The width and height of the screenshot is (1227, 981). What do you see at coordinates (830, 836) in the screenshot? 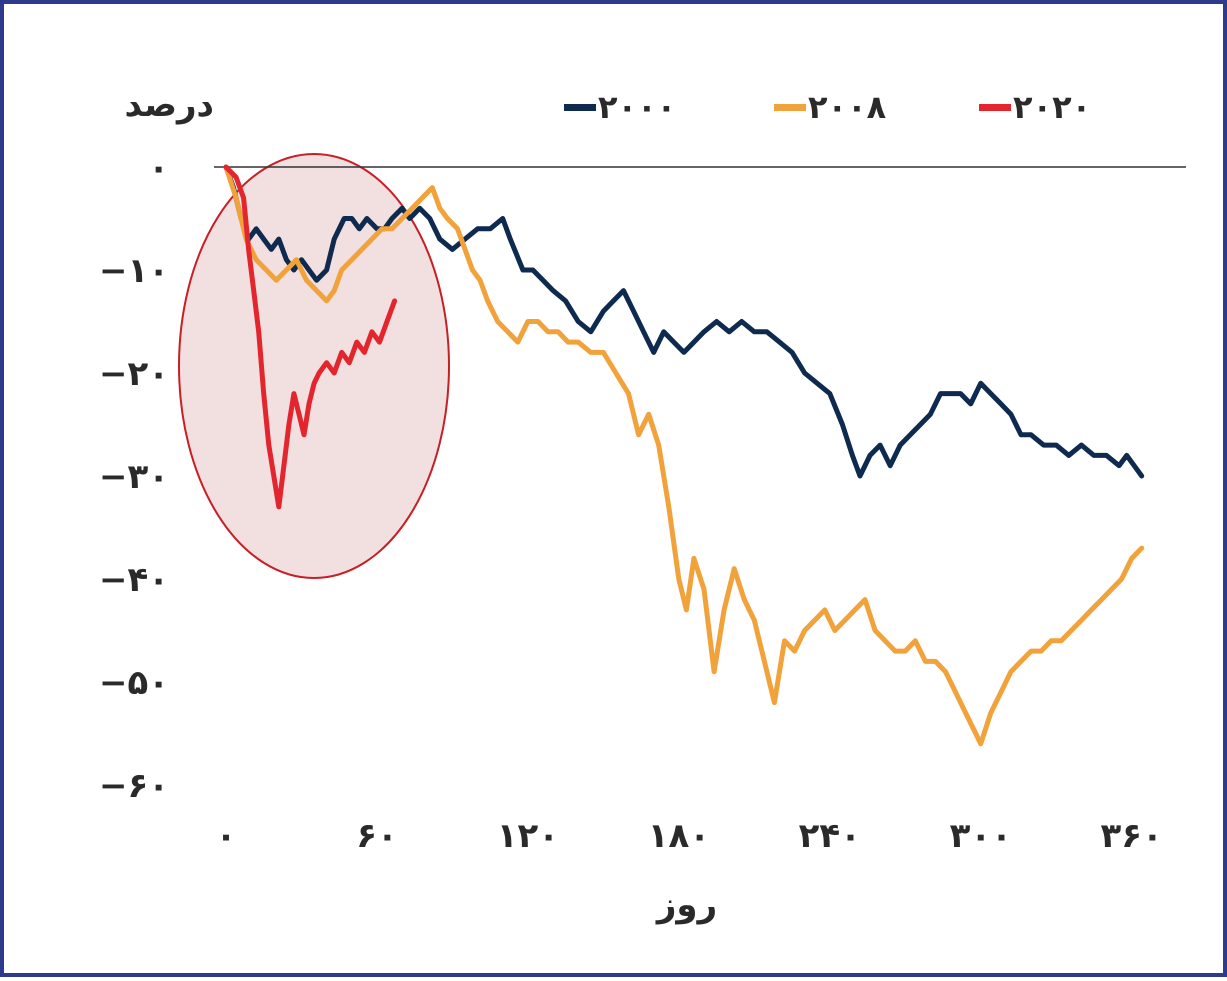
I see `x-tick-label: ۲۴۰` at bounding box center [830, 836].